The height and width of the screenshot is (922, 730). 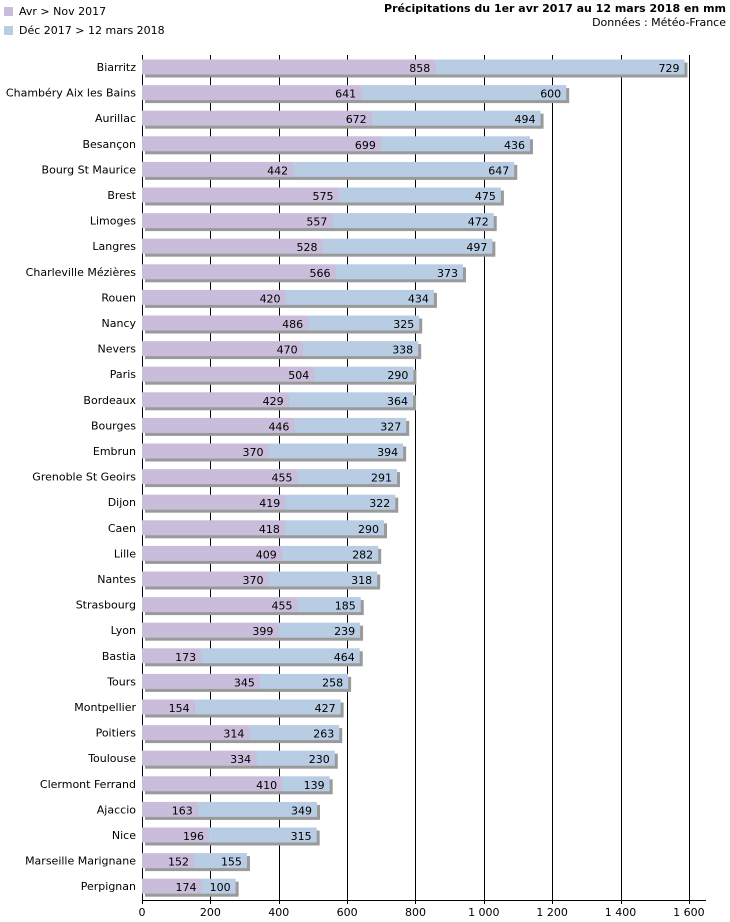 I want to click on value-label-dec-mars: 282, so click(x=362, y=554).